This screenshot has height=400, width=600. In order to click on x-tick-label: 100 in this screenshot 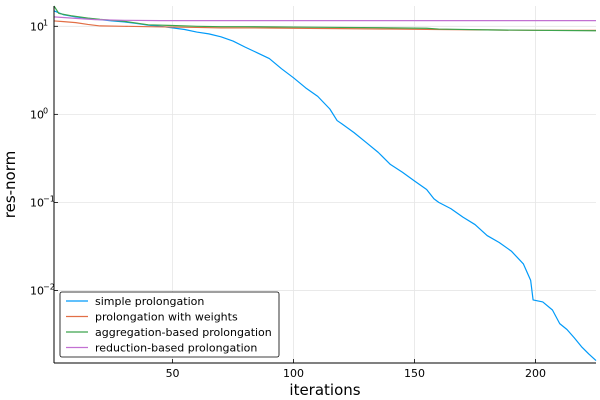, I will do `click(293, 373)`.